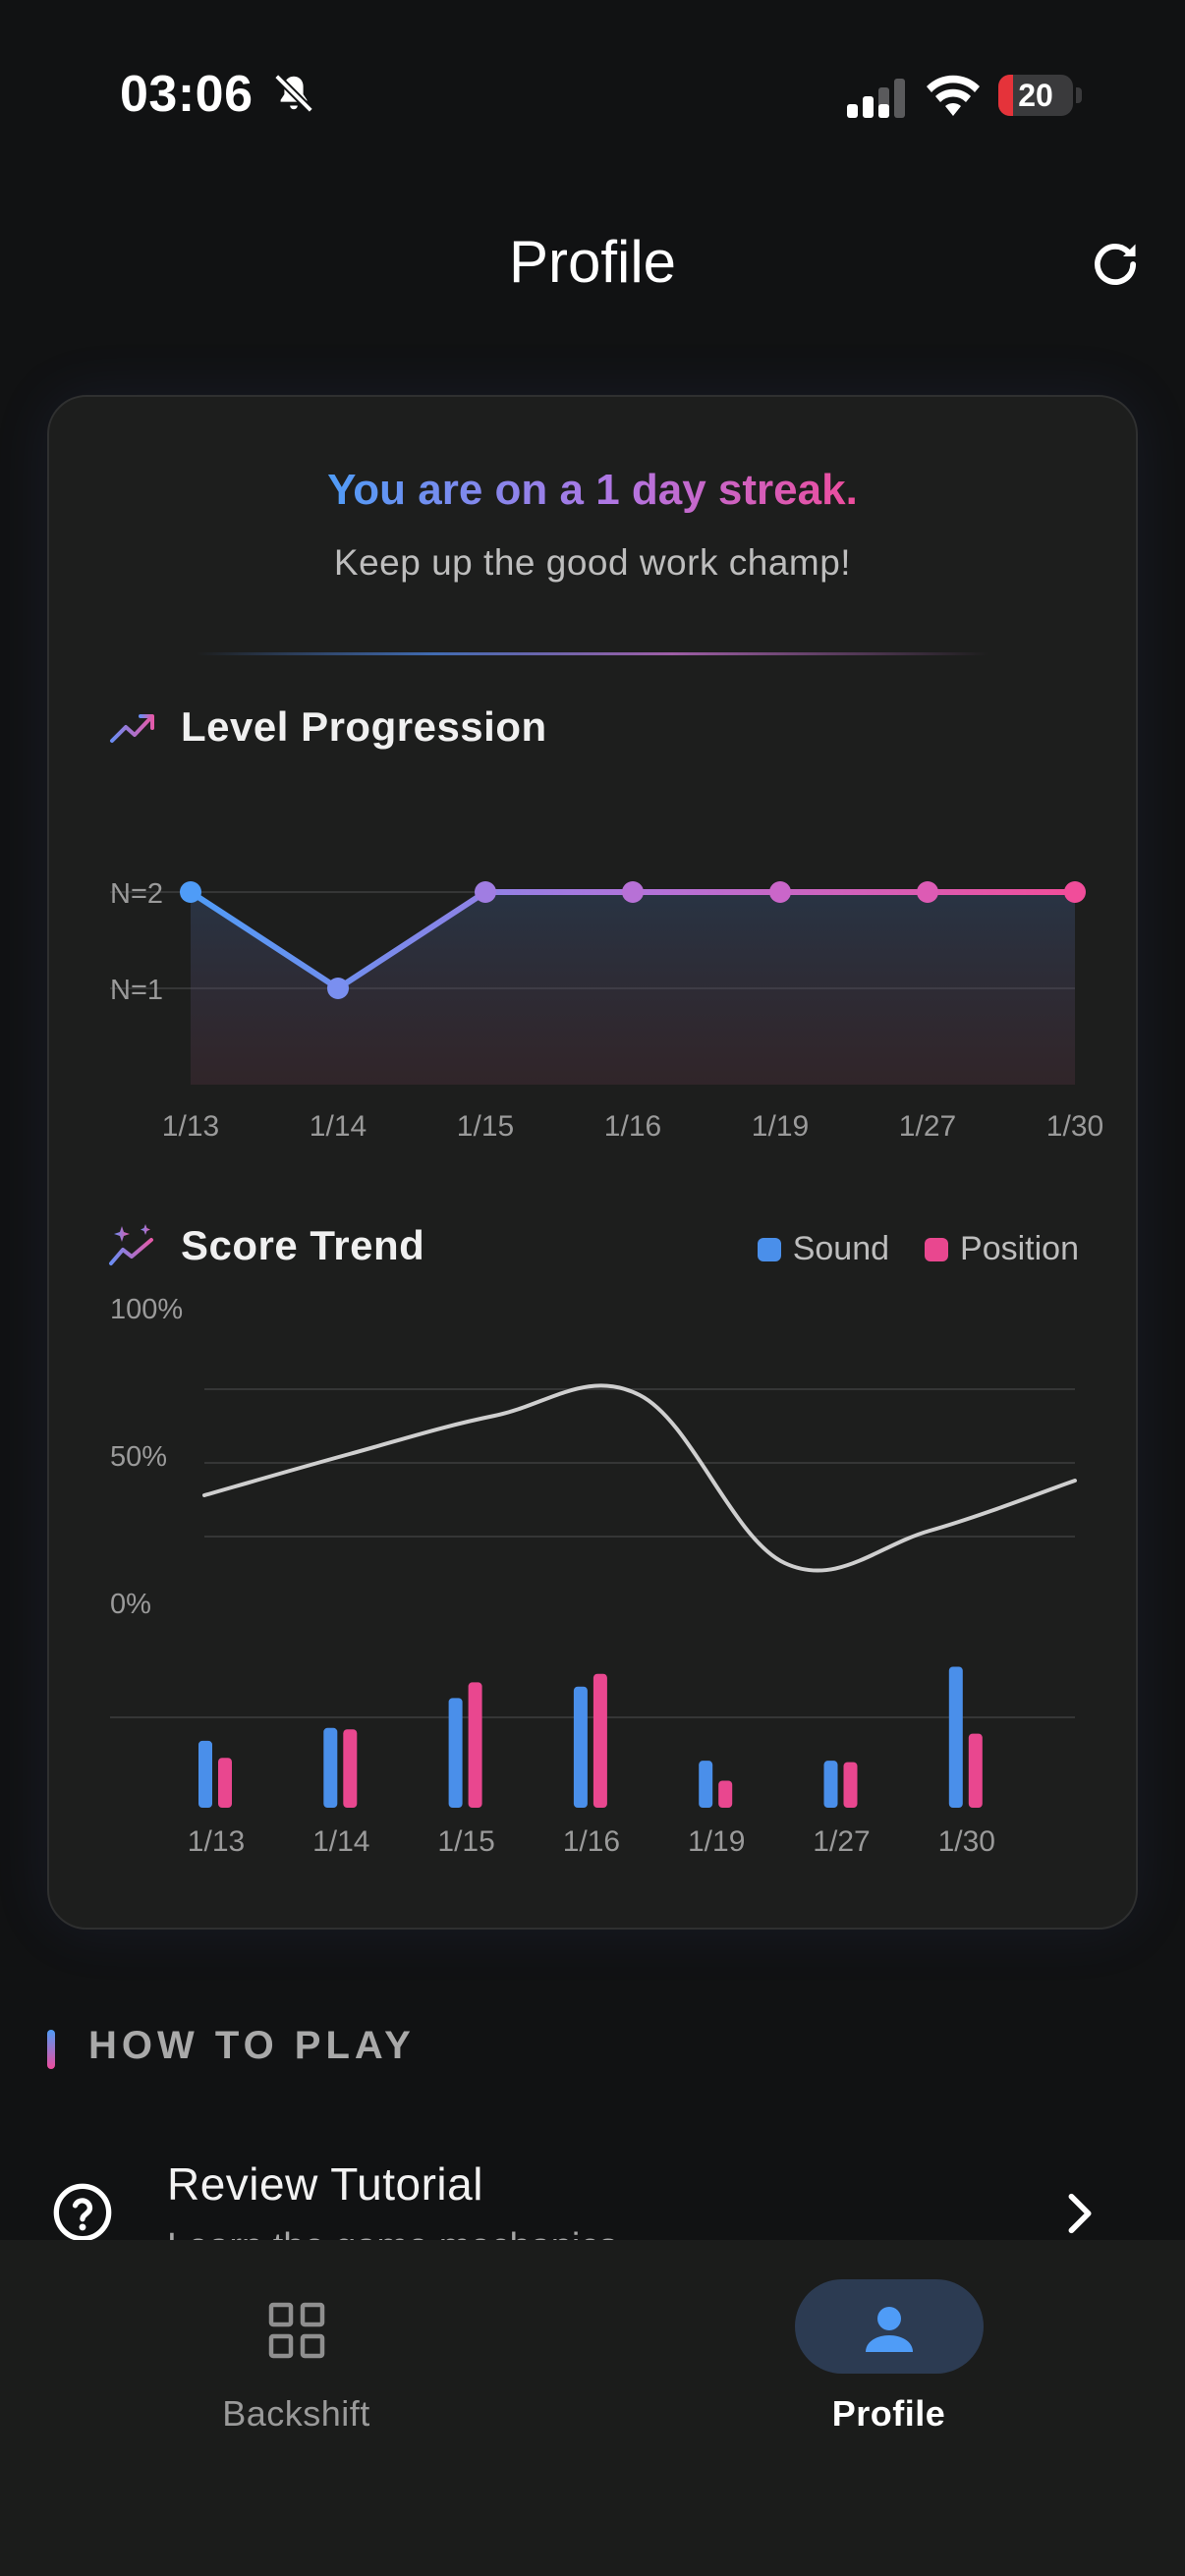 This screenshot has height=2576, width=1185. Describe the element at coordinates (937, 1249) in the screenshot. I see `legend-swatch-position` at that location.